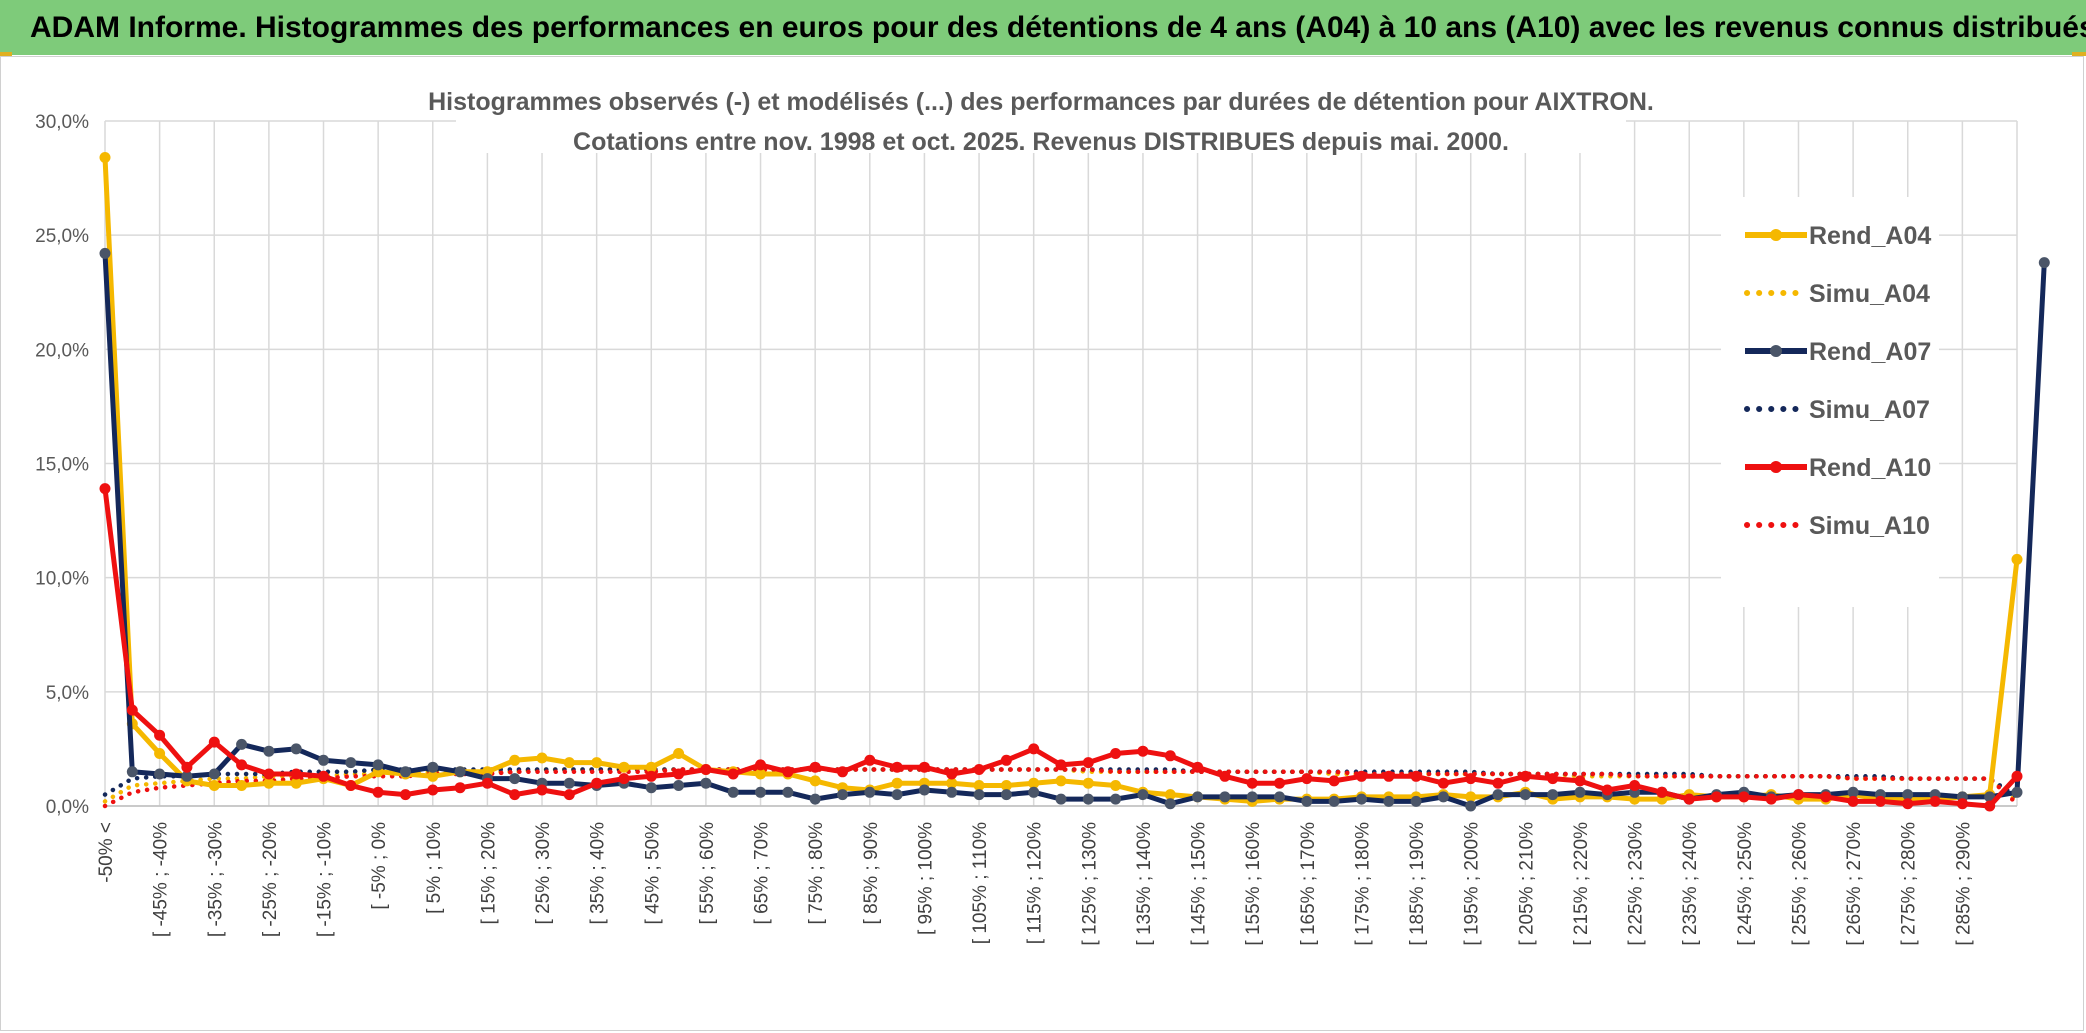 The image size is (2086, 1033). I want to click on x-tick-label: [ 215% ; 220%, so click(1581, 884).